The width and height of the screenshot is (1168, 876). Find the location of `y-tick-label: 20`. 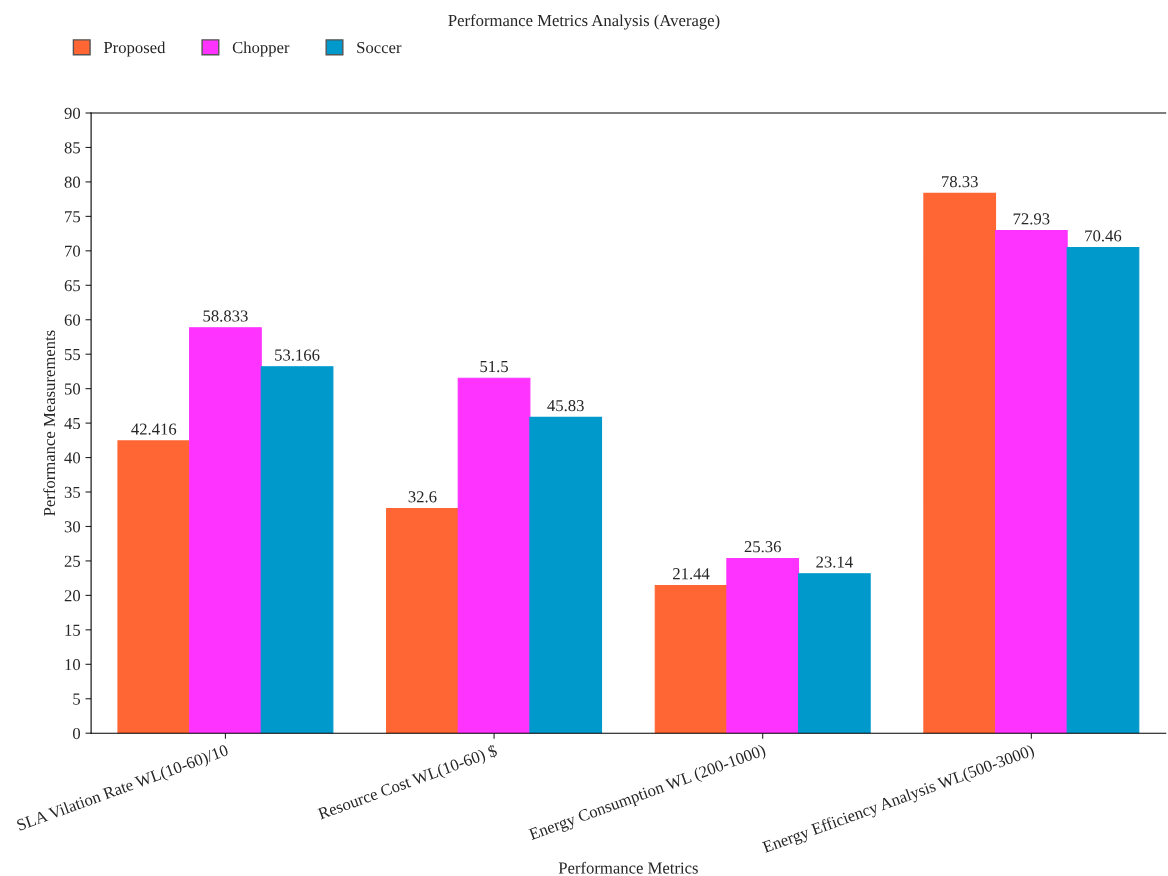

y-tick-label: 20 is located at coordinates (72, 596).